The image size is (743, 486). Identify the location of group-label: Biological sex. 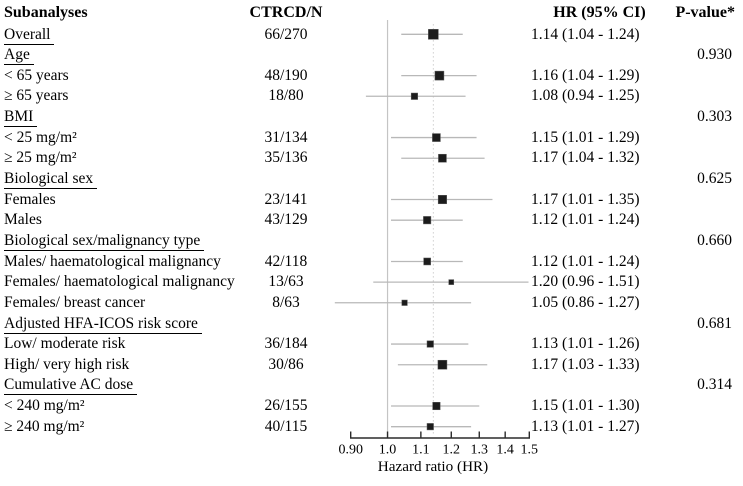
(51, 180).